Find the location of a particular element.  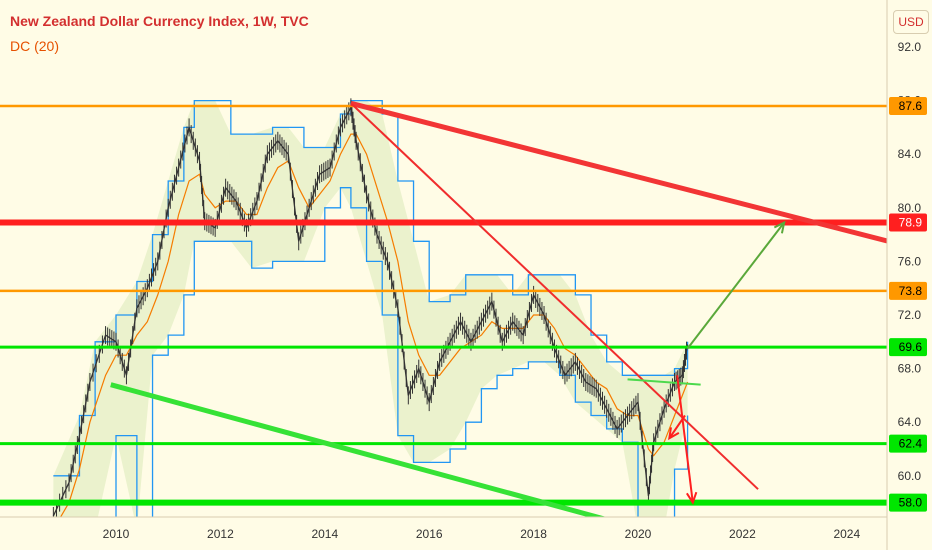

y-tick-label: 60.0 is located at coordinates (910, 476).